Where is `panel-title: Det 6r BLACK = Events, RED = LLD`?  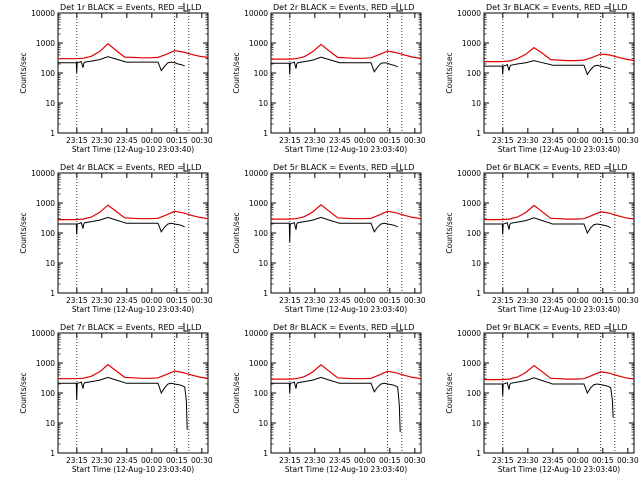
panel-title: Det 6r BLACK = Events, RED = LLD is located at coordinates (557, 167).